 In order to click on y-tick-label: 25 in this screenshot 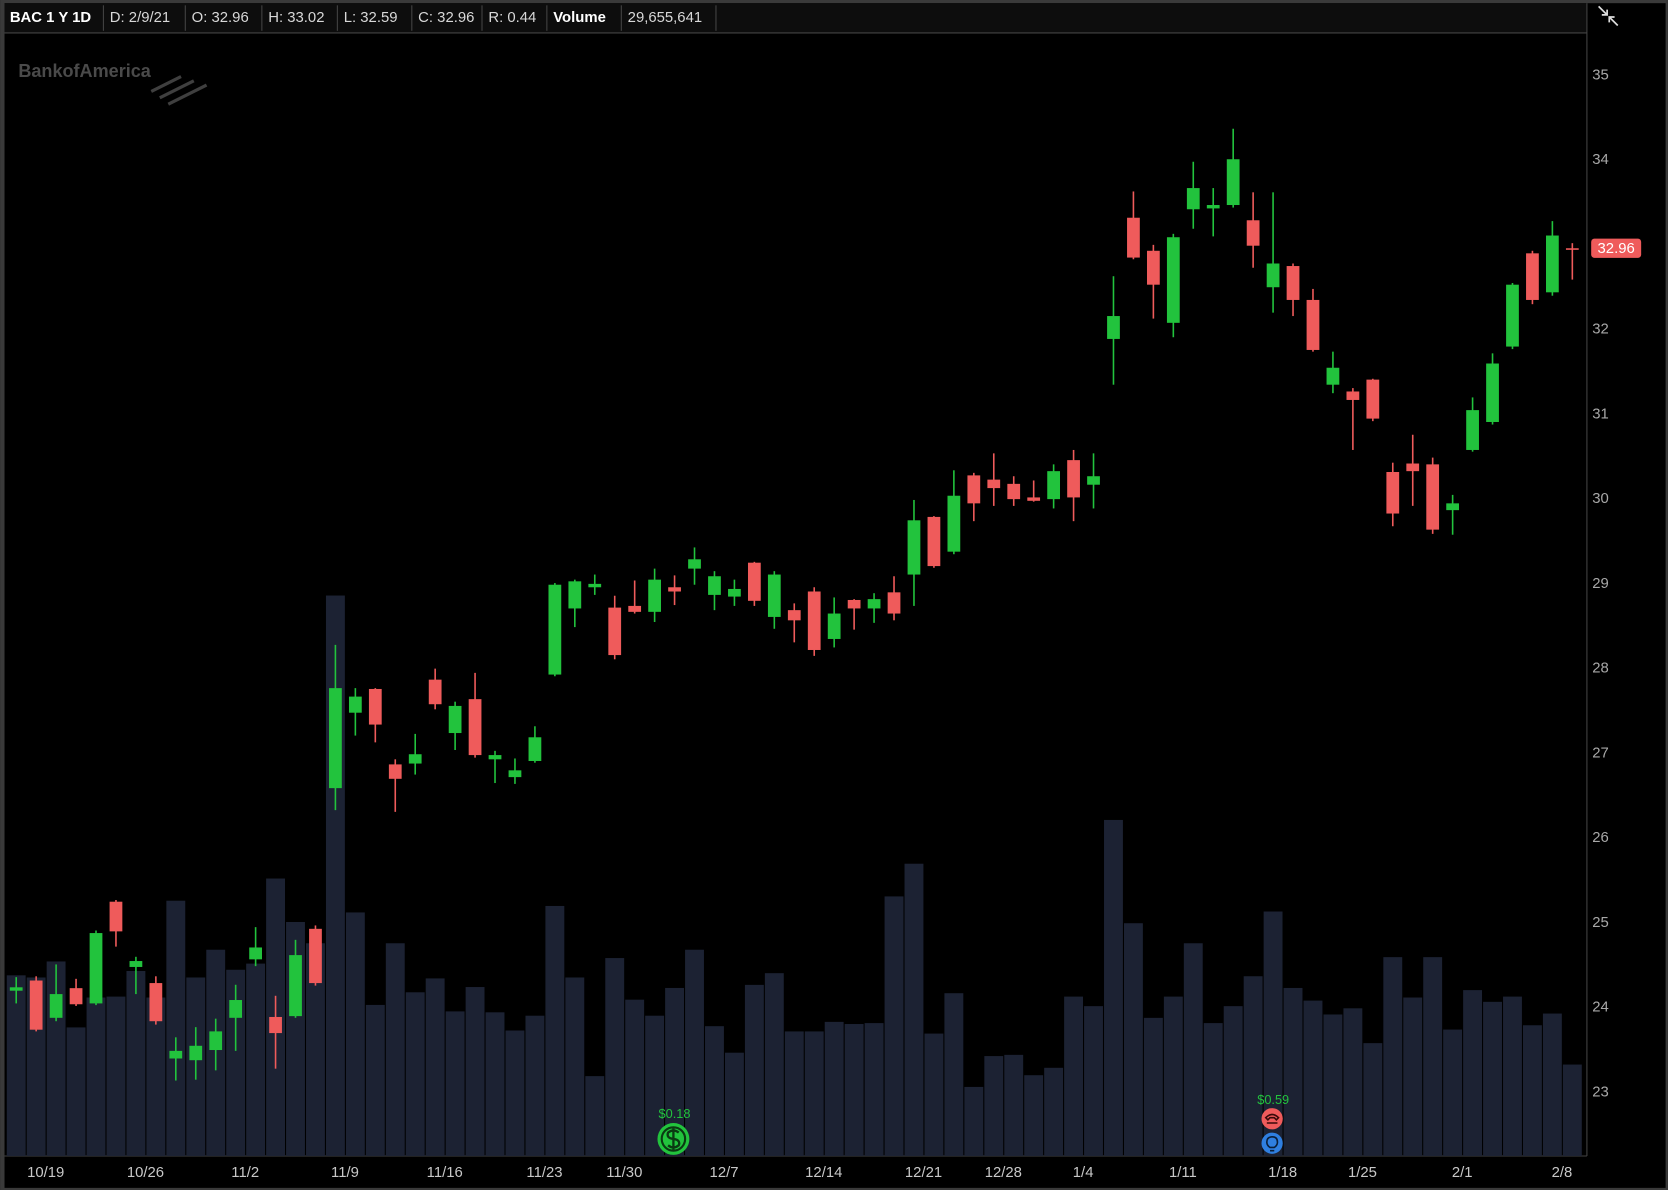, I will do `click(1600, 923)`.